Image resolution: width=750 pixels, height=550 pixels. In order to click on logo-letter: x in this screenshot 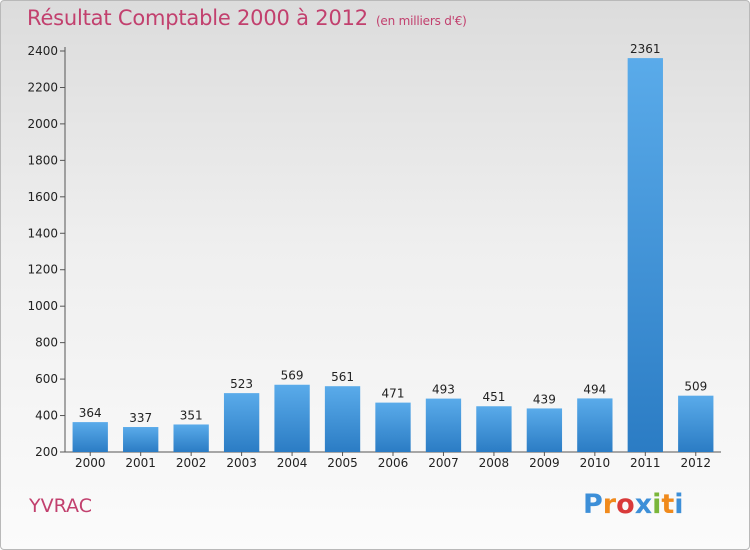, I will do `click(643, 504)`.